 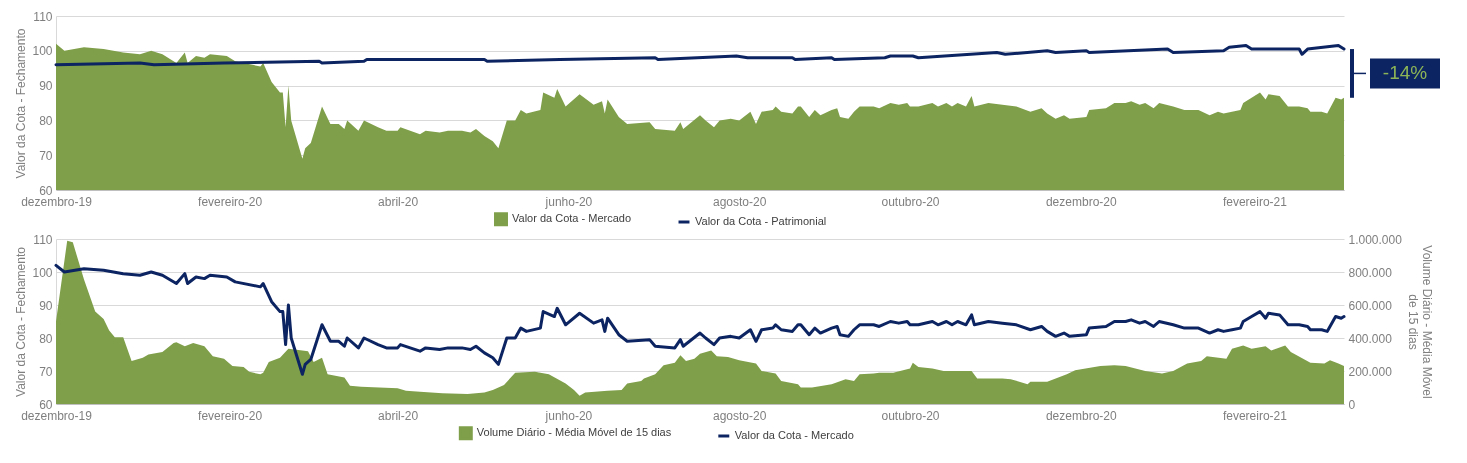 I want to click on y2-tick-label: 0, so click(x=1352, y=404).